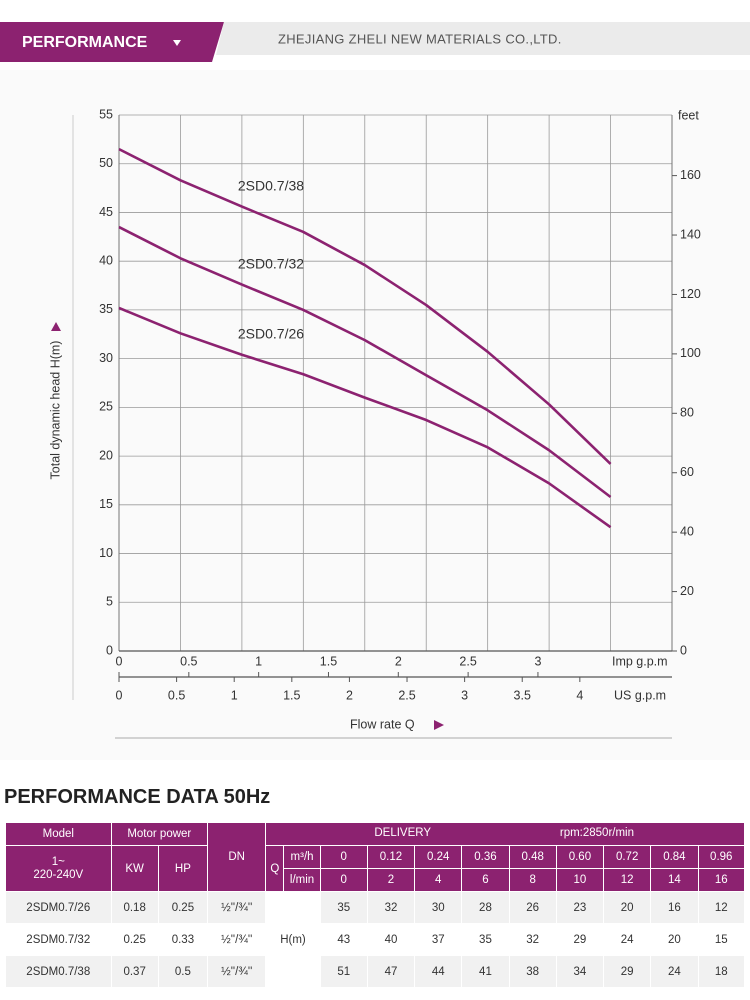  What do you see at coordinates (183, 971) in the screenshot?
I see `table-cell: 0.5` at bounding box center [183, 971].